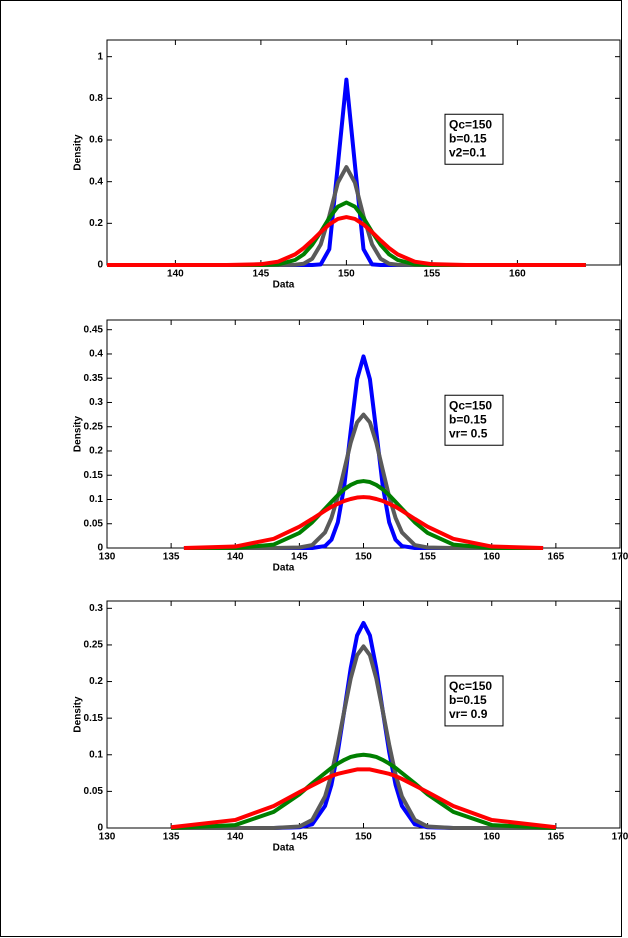  Describe the element at coordinates (96, 140) in the screenshot. I see `y-tick-label: 0.6` at that location.